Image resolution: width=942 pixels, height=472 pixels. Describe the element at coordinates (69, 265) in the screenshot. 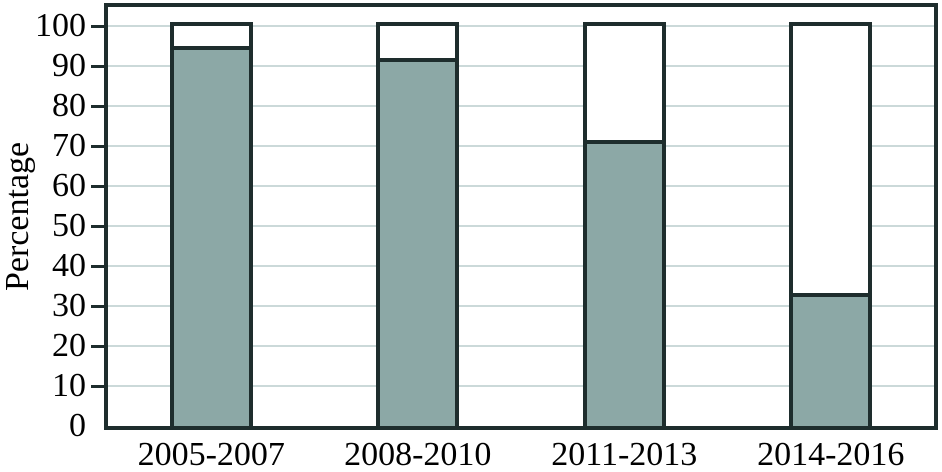

I see `y-tick-label-40: 40` at that location.